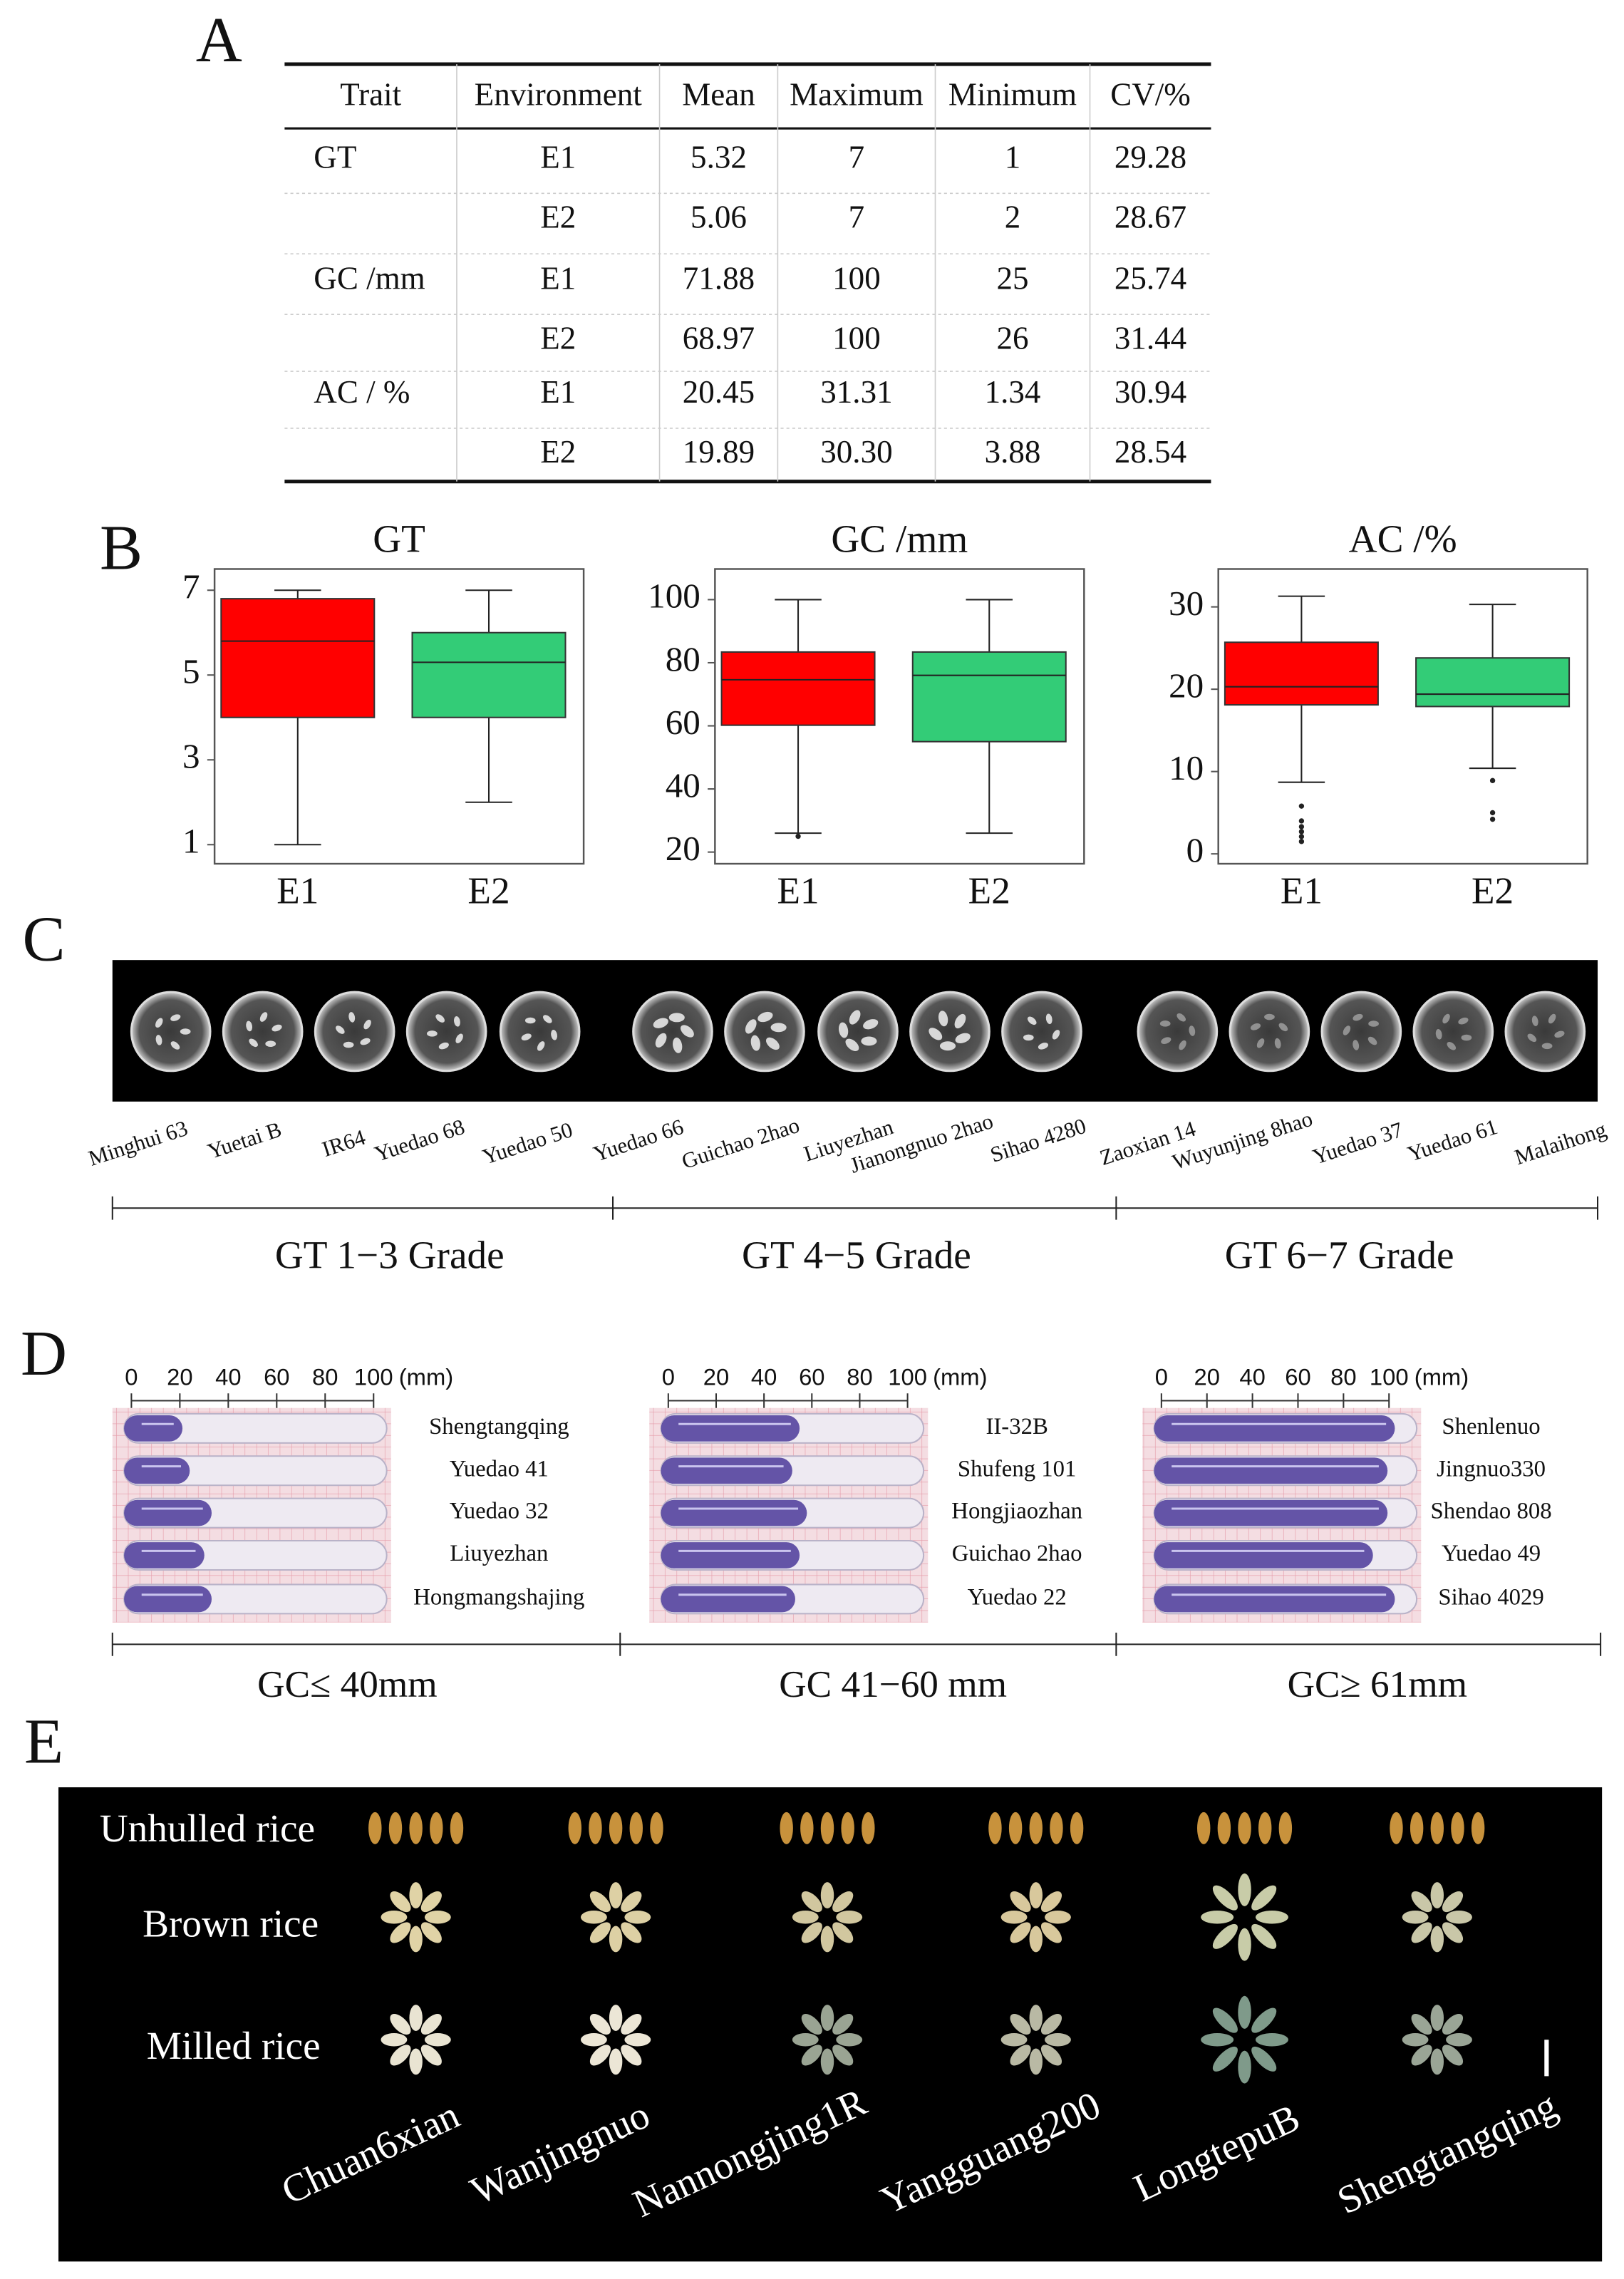  What do you see at coordinates (857, 95) in the screenshot?
I see `table-header: Maximum` at bounding box center [857, 95].